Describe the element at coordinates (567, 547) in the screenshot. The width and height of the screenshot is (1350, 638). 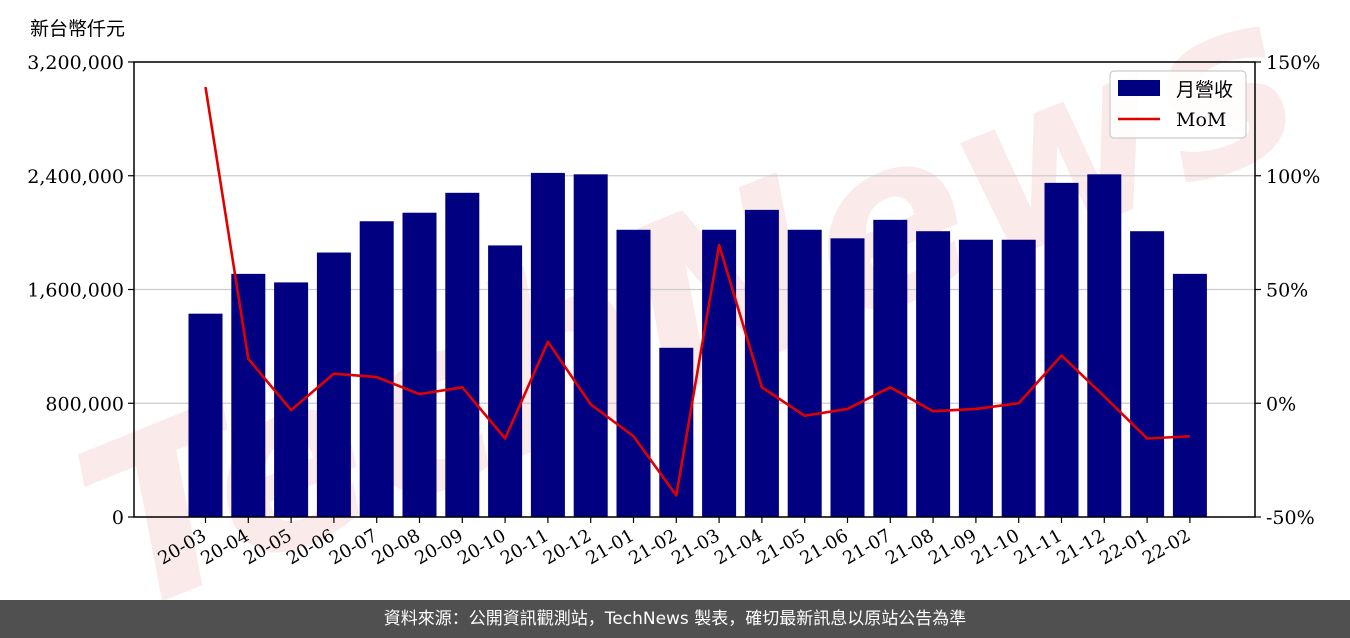
I see `x-tick-label: 20-12` at that location.